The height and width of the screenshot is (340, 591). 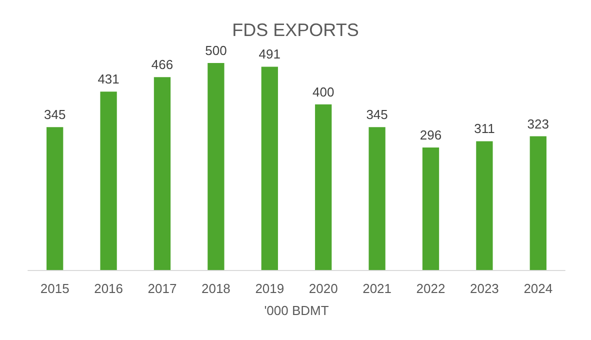 What do you see at coordinates (55, 288) in the screenshot?
I see `x-tick-label: 2015` at bounding box center [55, 288].